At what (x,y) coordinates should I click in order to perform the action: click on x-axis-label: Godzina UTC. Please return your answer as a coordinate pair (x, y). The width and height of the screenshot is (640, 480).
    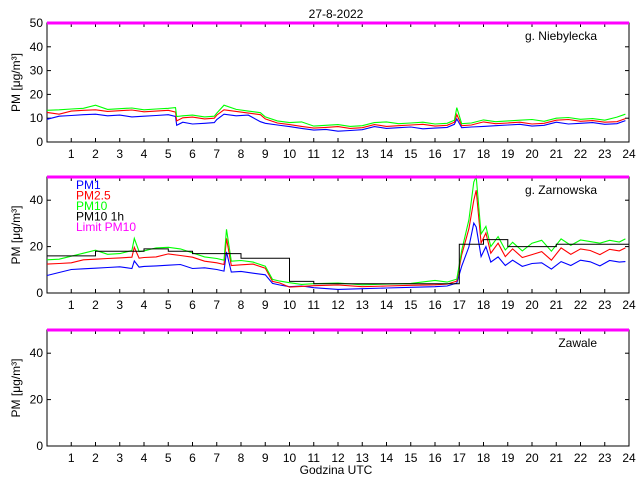
    Looking at the image, I should click on (336, 470).